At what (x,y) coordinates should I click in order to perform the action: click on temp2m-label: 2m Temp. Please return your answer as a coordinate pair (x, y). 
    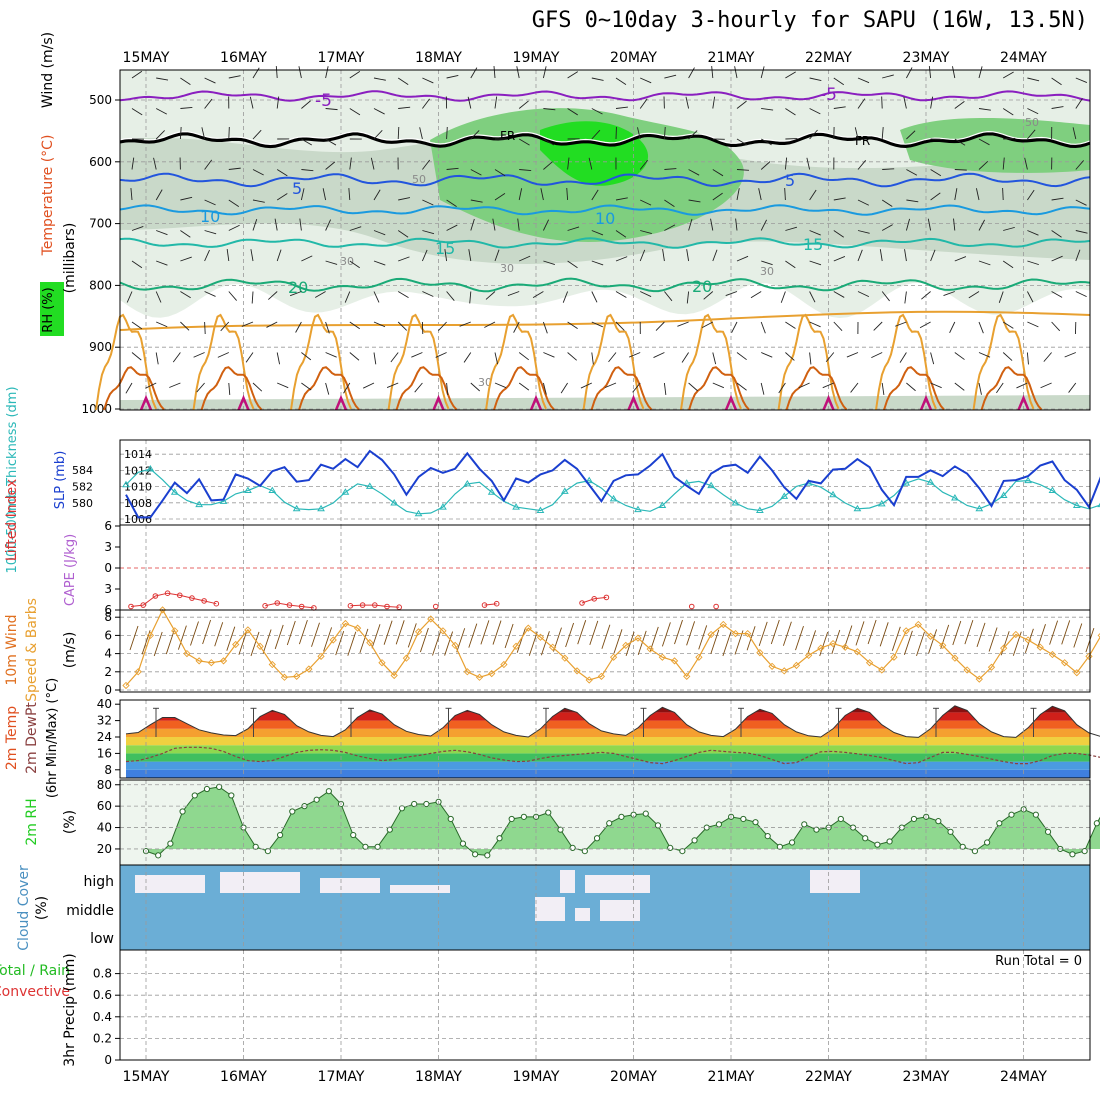
    Looking at the image, I should click on (12, 738).